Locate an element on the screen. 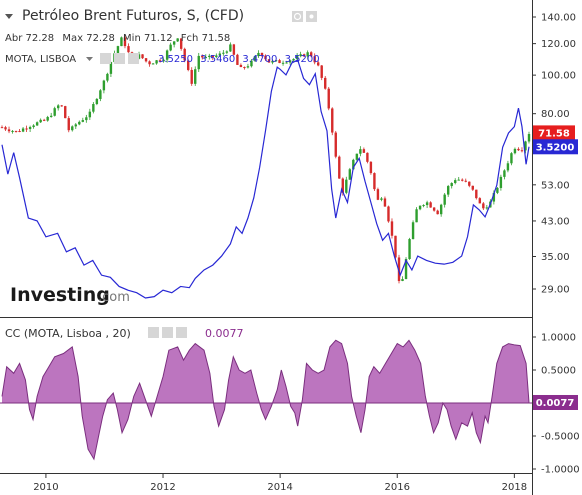 Image resolution: width=582 pixels, height=495 pixels. overlay-settings-icon is located at coordinates (119, 58).